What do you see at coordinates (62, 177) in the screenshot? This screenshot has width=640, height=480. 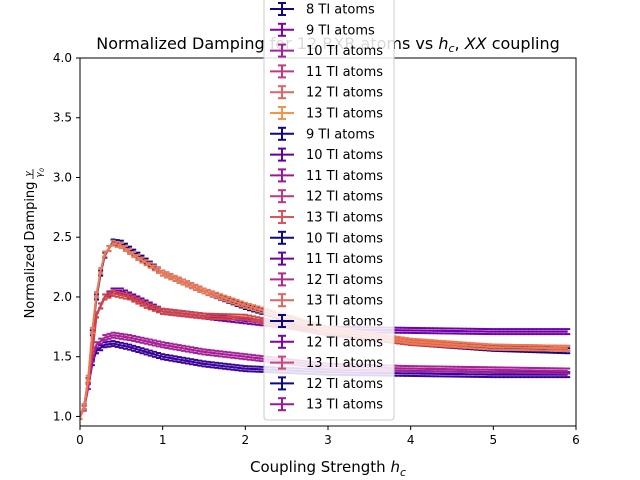 I see `y-tick-label: 3.0` at bounding box center [62, 177].